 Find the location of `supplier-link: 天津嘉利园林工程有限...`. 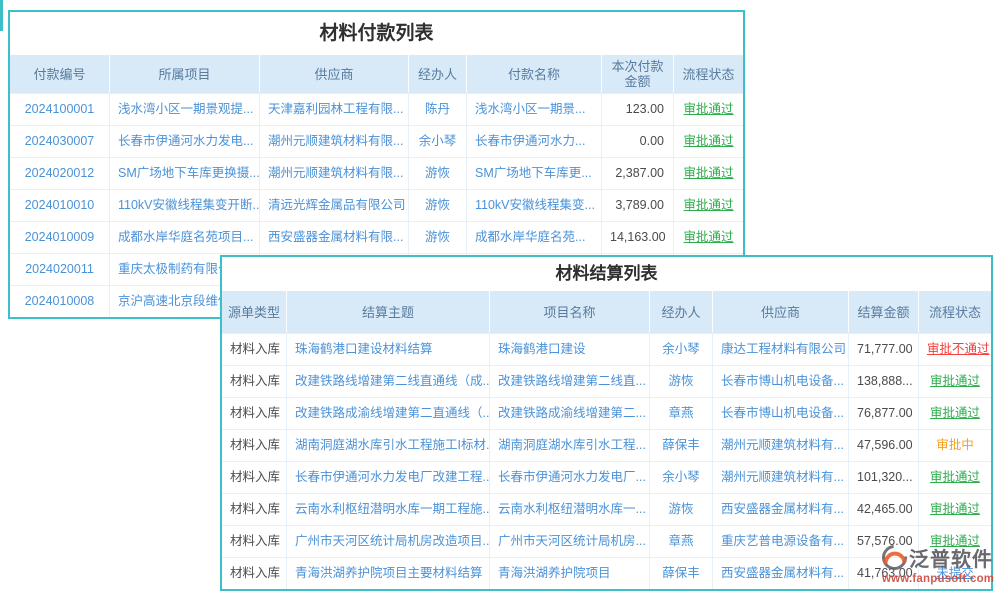

supplier-link: 天津嘉利园林工程有限... is located at coordinates (334, 109).